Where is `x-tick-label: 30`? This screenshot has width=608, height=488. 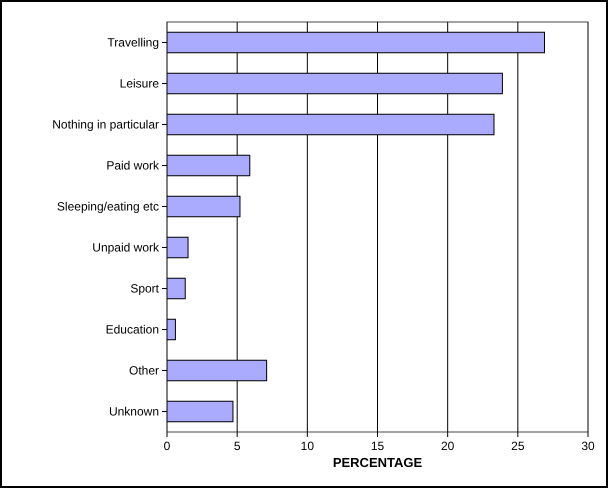
x-tick-label: 30 is located at coordinates (588, 446).